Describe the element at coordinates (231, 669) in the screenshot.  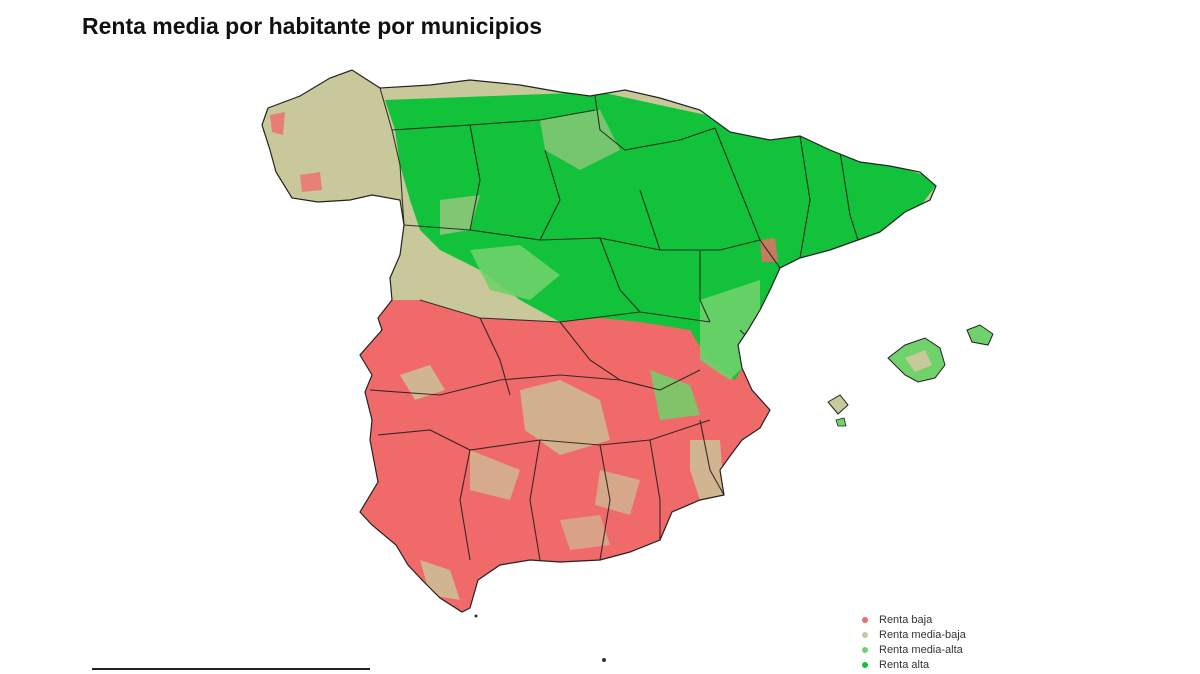
I see `divider-line` at that location.